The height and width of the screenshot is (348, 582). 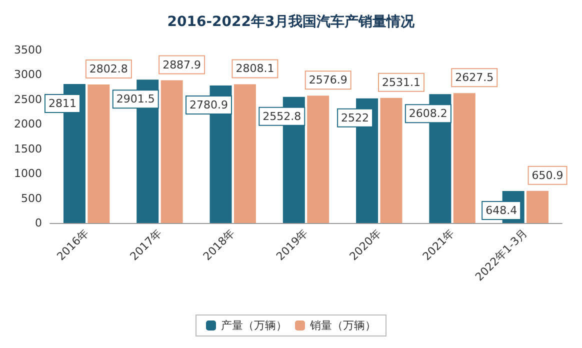 I want to click on data-label: 2780.9, so click(x=209, y=105).